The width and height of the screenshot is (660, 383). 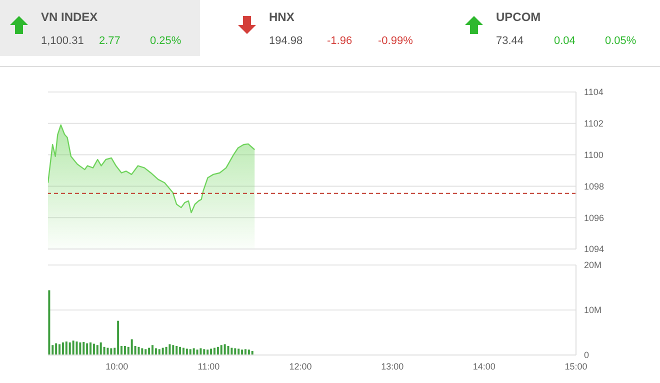 What do you see at coordinates (620, 41) in the screenshot?
I see `data-label: 0.05%` at bounding box center [620, 41].